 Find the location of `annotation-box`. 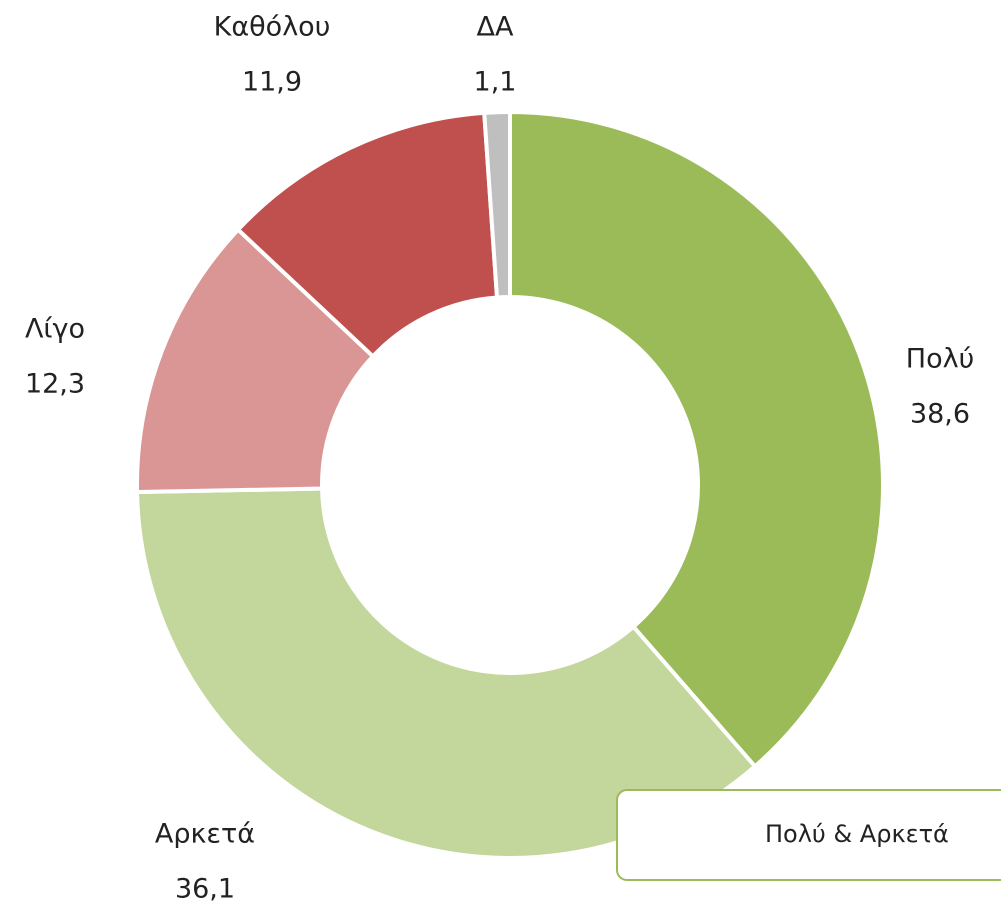

annotation-box is located at coordinates (808, 835).